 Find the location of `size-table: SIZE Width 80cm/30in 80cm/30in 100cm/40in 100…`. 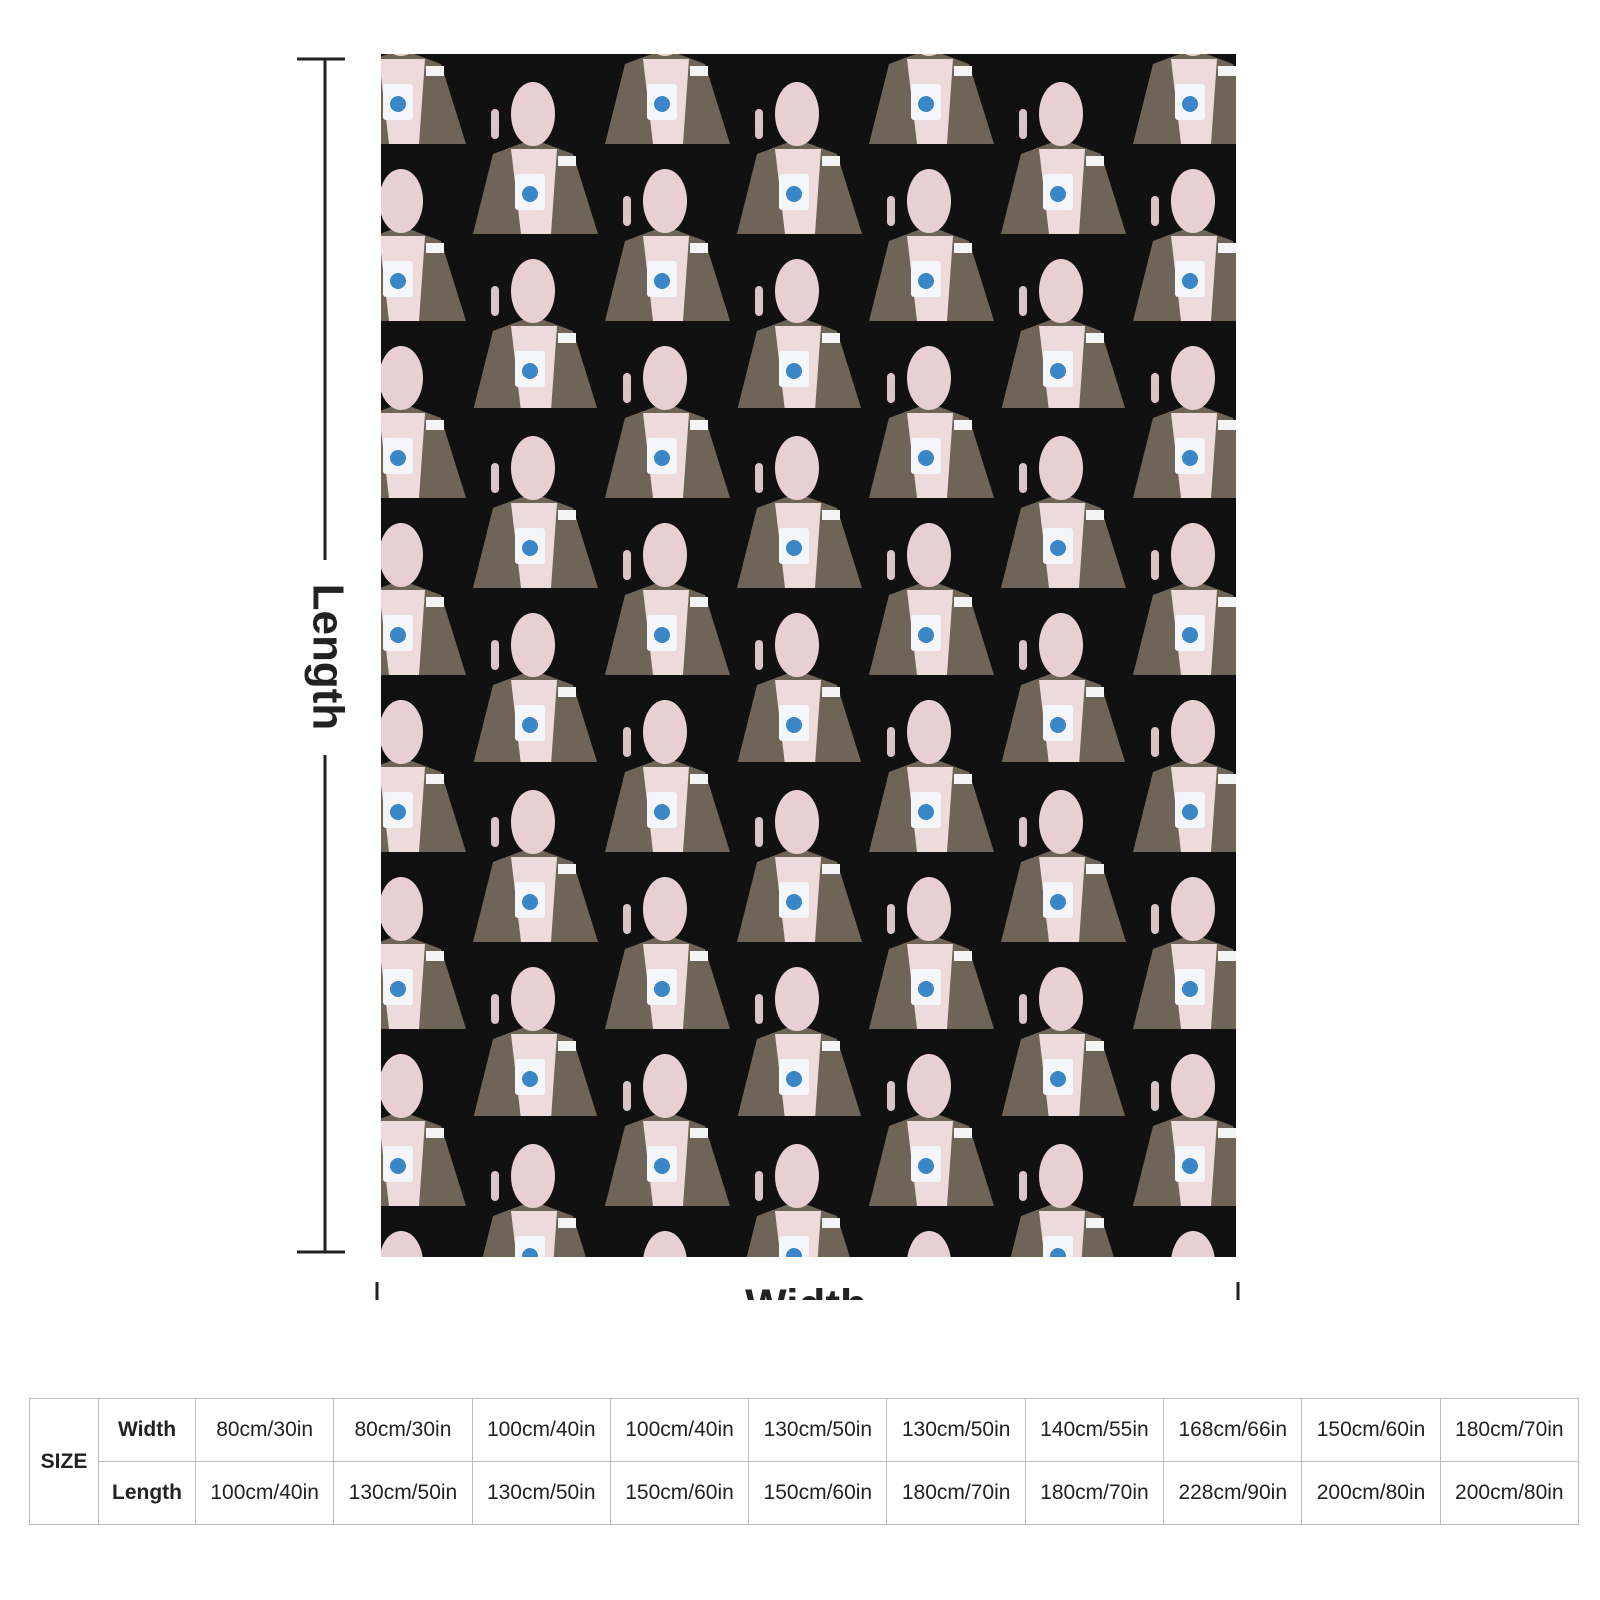

size-table: SIZE Width 80cm/30in 80cm/30in 100cm/40in 100… is located at coordinates (804, 1461).